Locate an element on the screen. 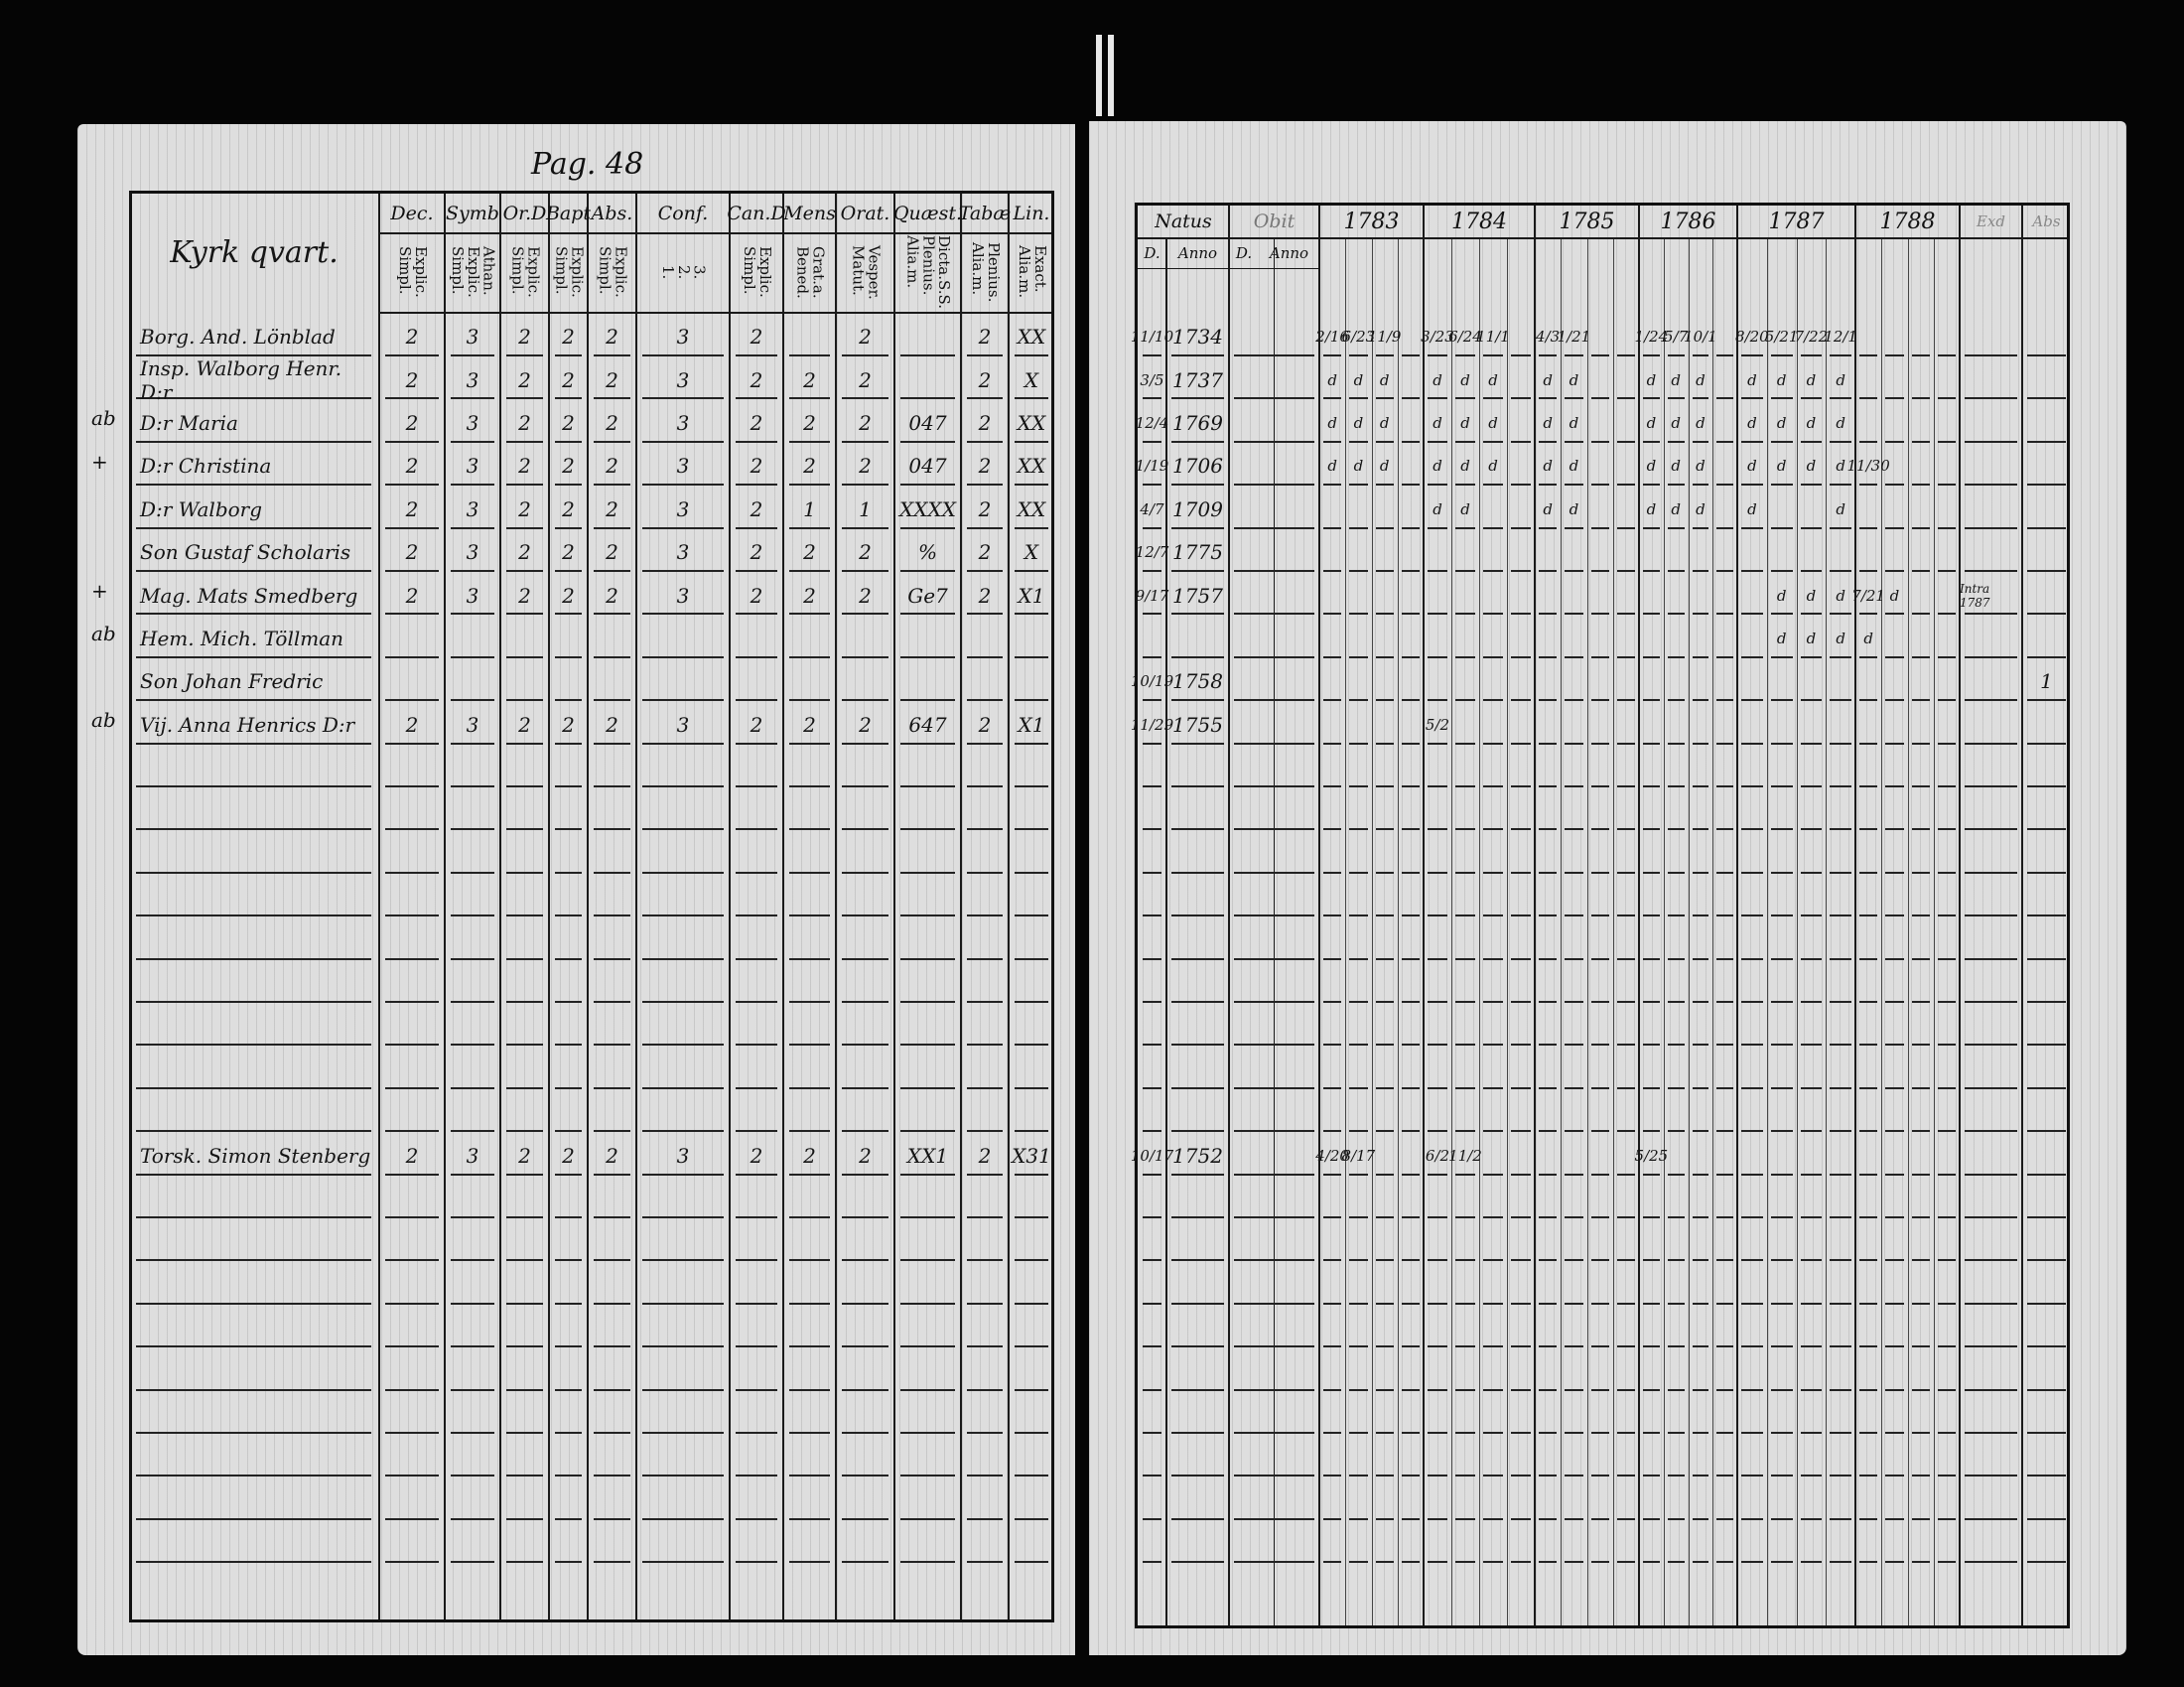 This screenshot has width=2184, height=1687. grade-cell: 3 is located at coordinates (472, 552).